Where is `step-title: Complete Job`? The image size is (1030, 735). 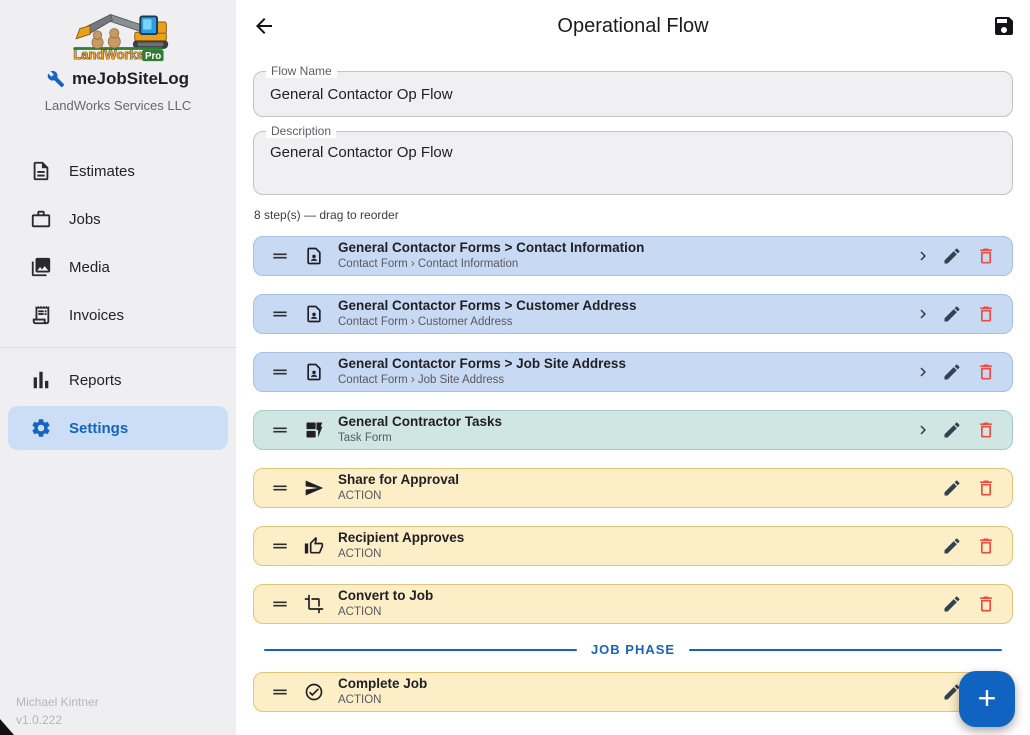
step-title: Complete Job is located at coordinates (383, 684).